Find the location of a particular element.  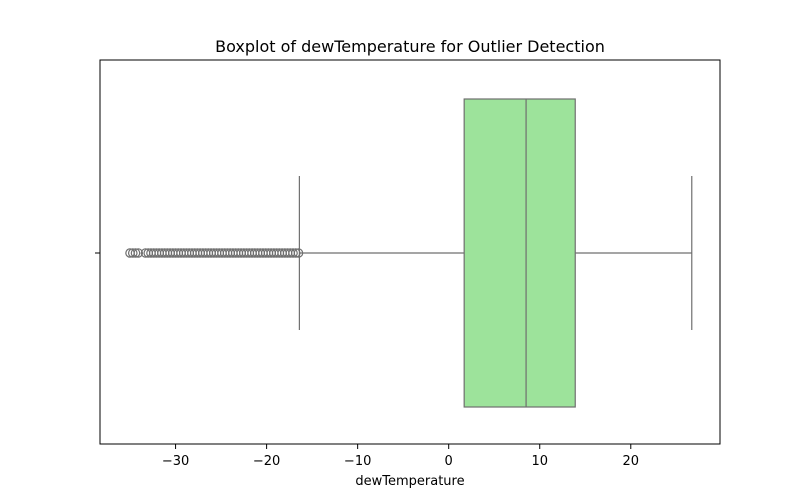

x-axis-label: dewTemperature is located at coordinates (409, 481).